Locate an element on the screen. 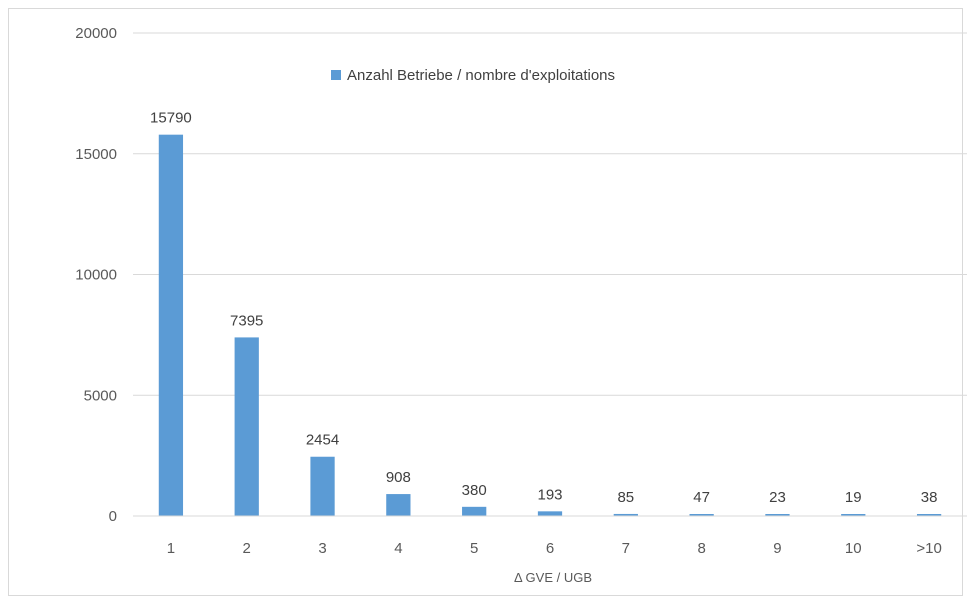  data-label: 85 is located at coordinates (625, 497).